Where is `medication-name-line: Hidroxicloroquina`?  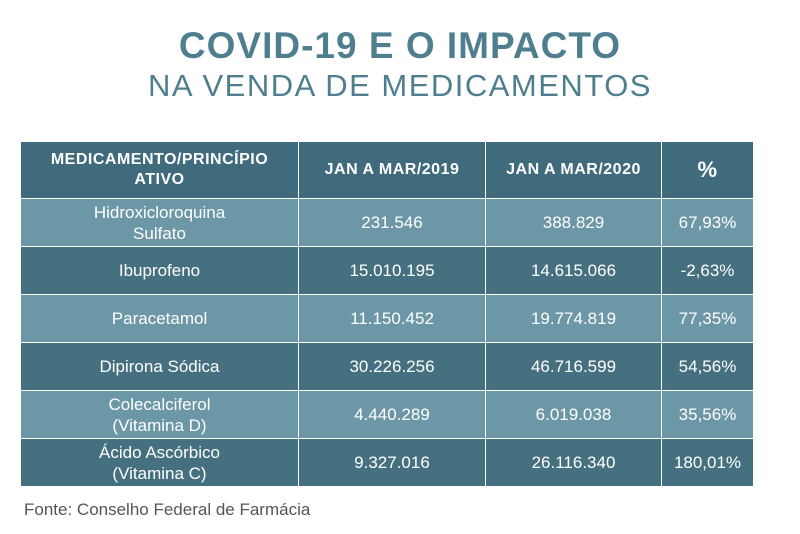
medication-name-line: Hidroxicloroquina is located at coordinates (159, 212).